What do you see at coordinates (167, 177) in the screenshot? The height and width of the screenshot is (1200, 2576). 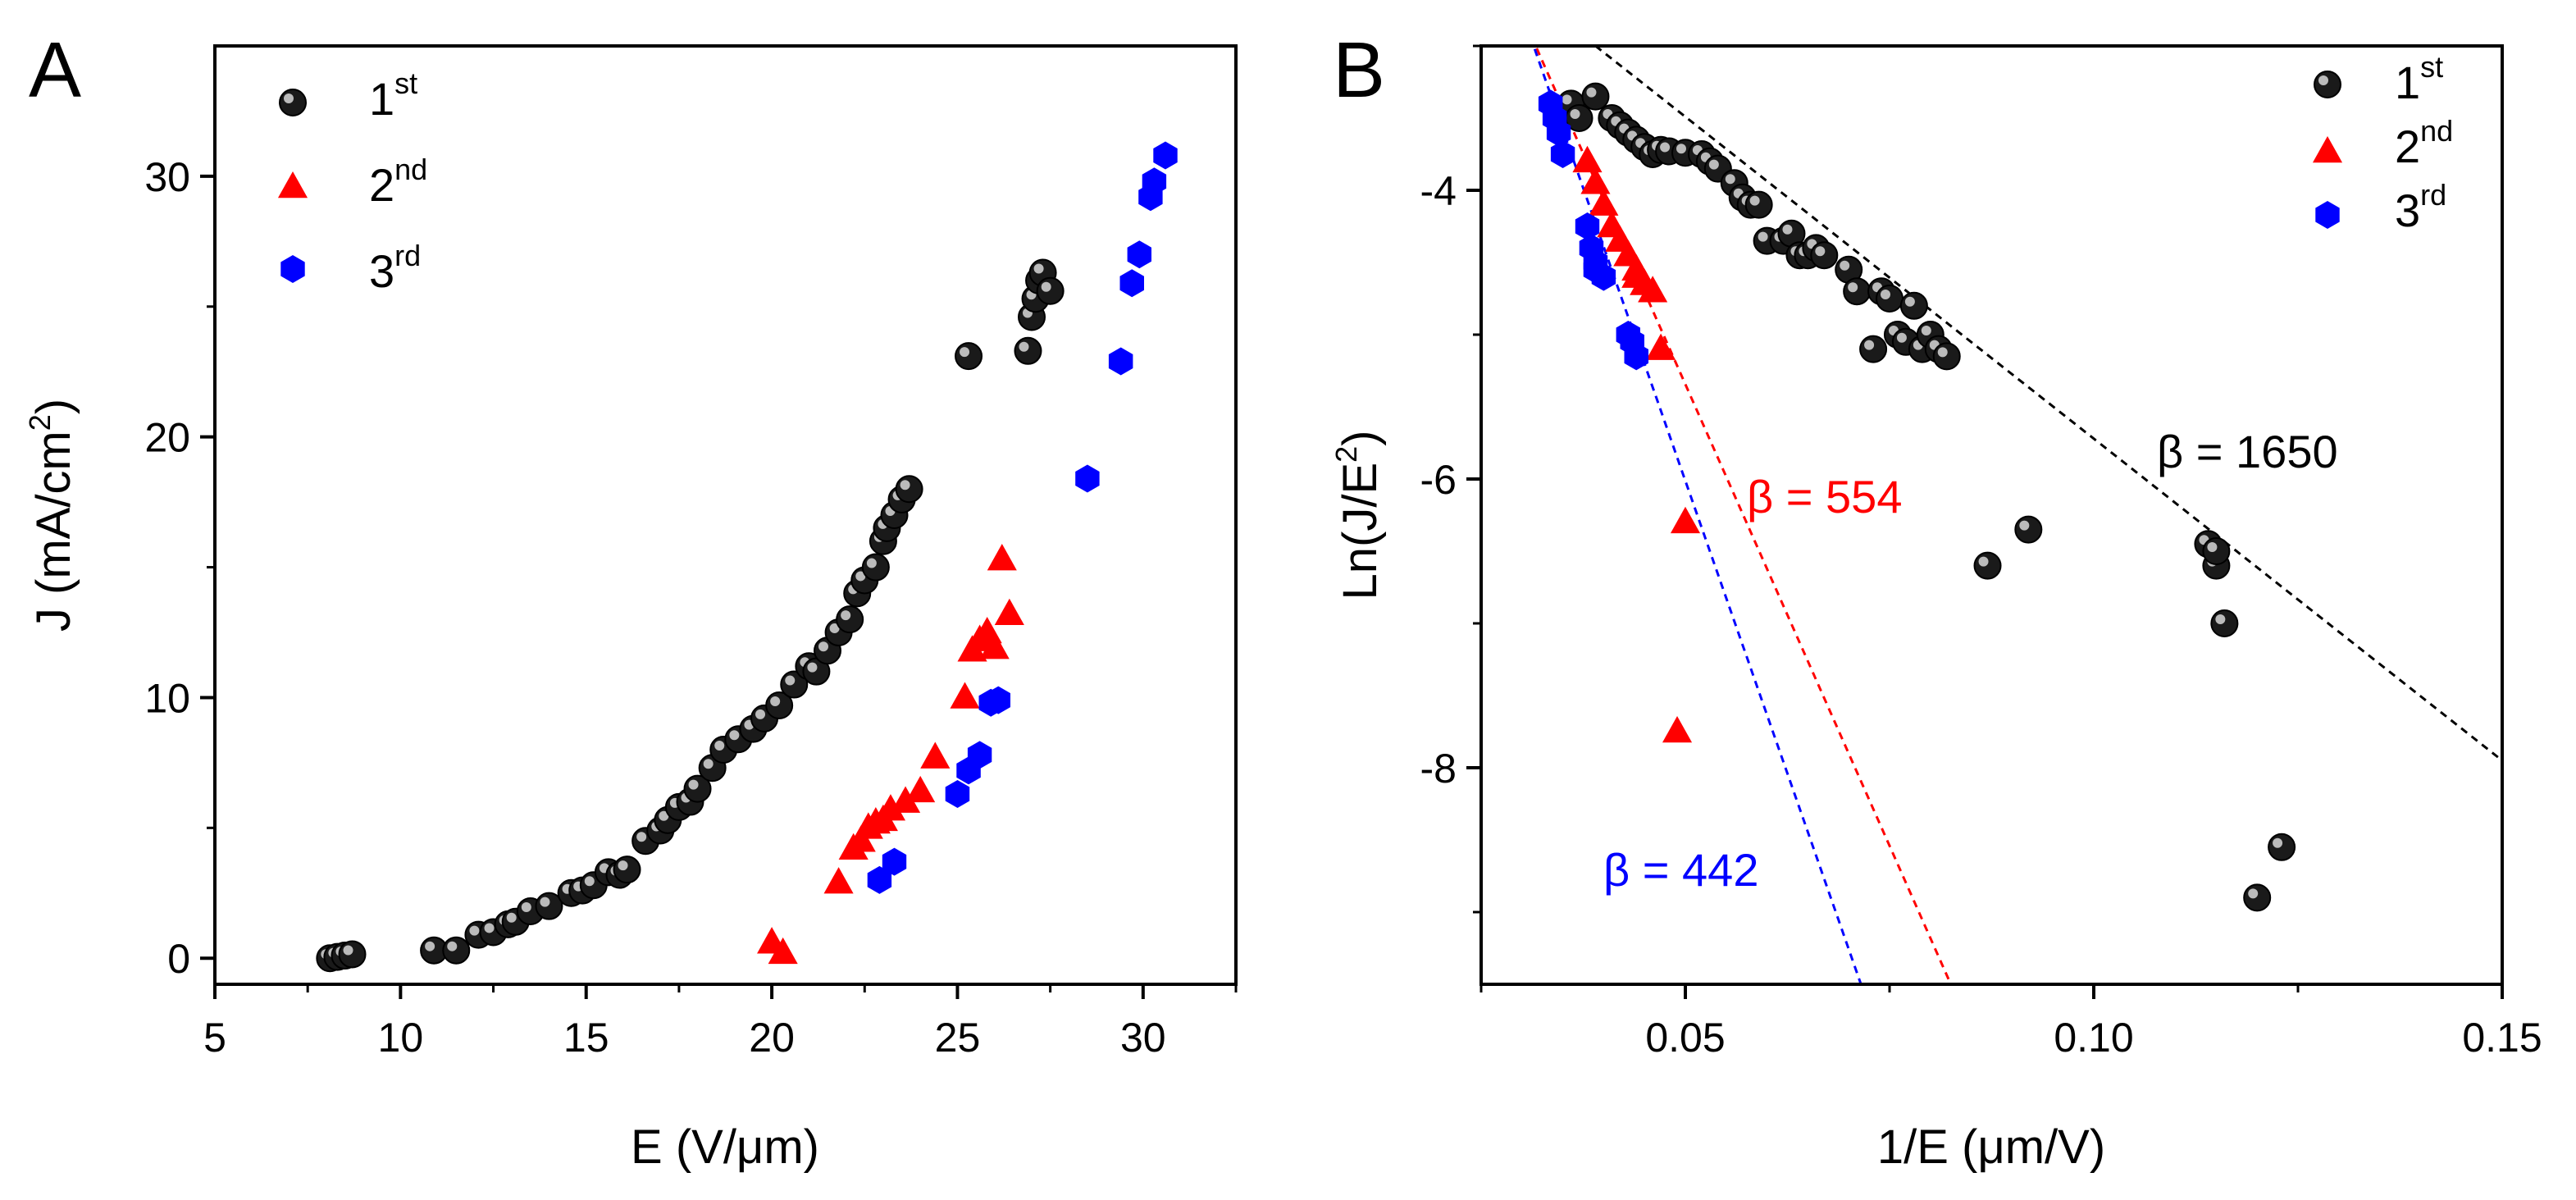 I see `y-tick-label: 30` at bounding box center [167, 177].